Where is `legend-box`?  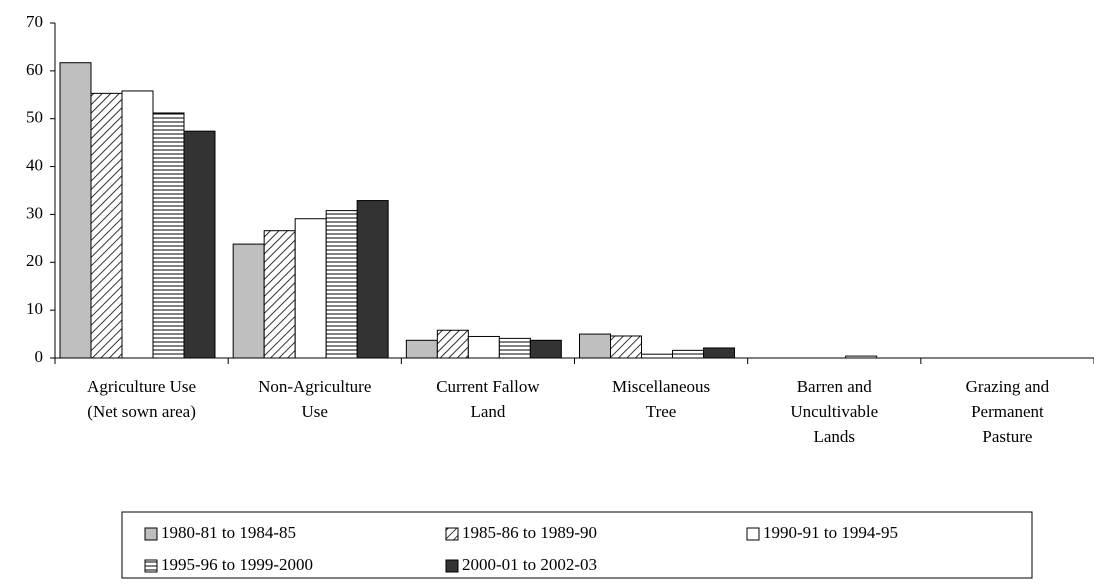 legend-box is located at coordinates (577, 545).